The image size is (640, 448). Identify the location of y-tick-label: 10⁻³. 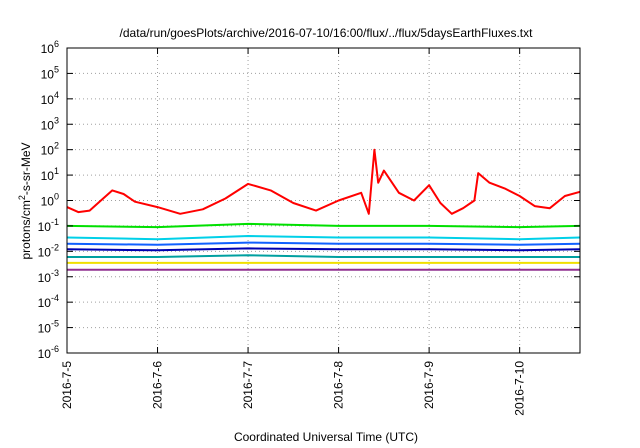
(48, 276).